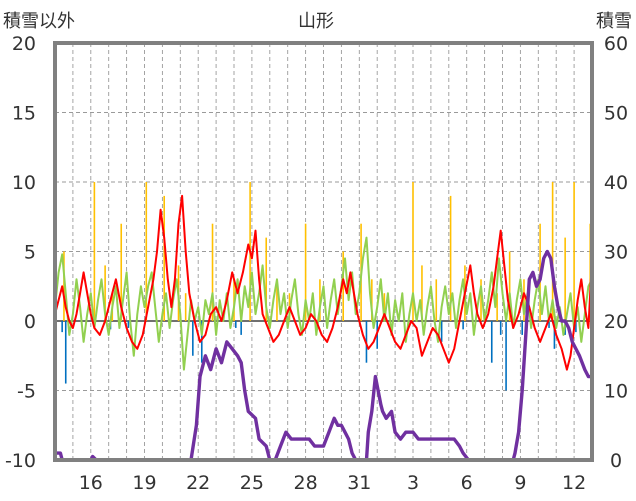 This screenshot has height=501, width=636. What do you see at coordinates (520, 483) in the screenshot?
I see `x-axis-tick-label: 9` at bounding box center [520, 483].